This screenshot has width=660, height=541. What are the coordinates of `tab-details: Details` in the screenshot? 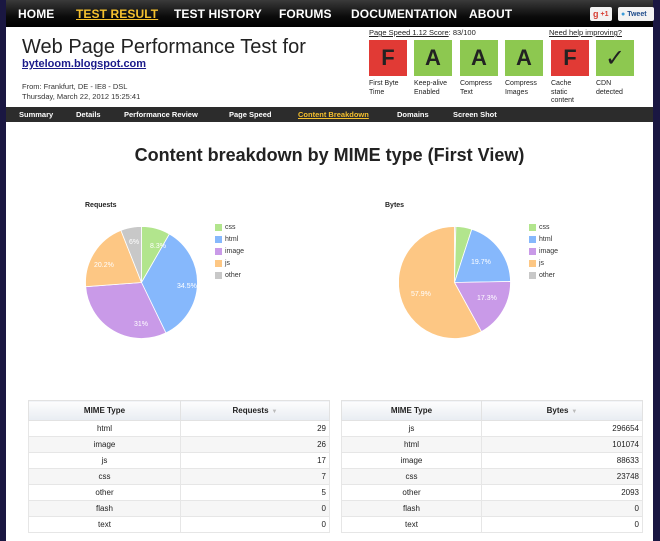 It's located at (88, 114).